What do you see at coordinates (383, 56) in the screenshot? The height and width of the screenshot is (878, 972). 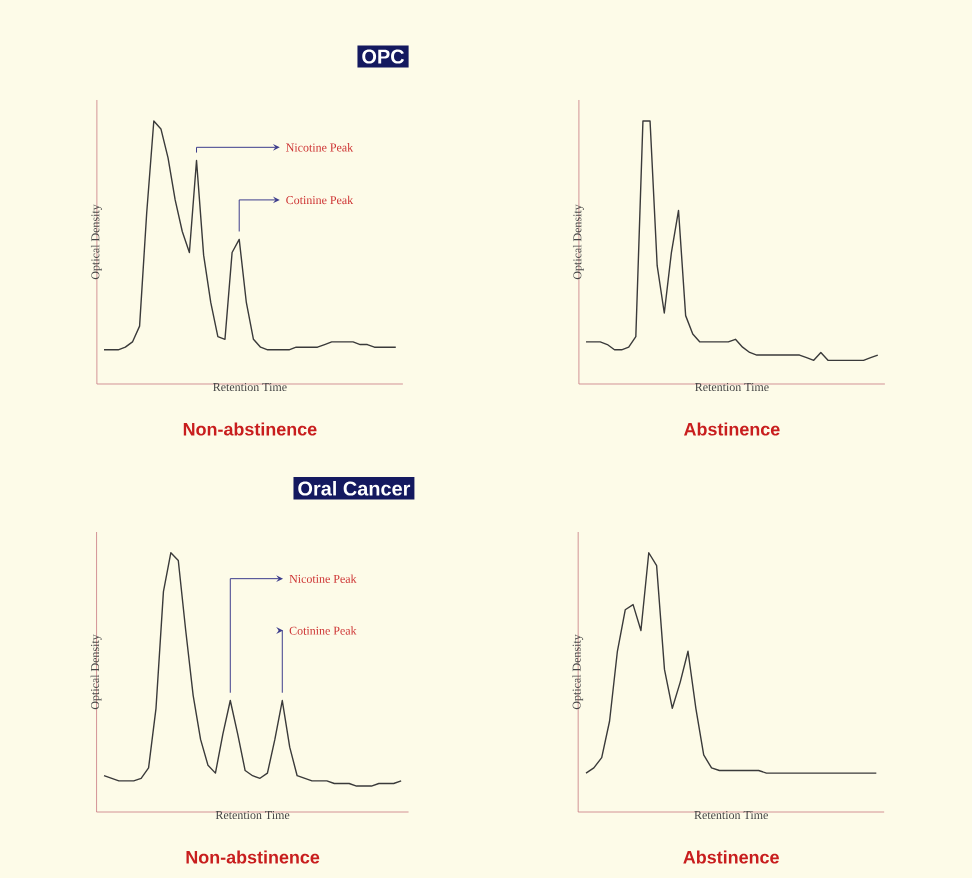 I see `chart-title: OPC` at bounding box center [383, 56].